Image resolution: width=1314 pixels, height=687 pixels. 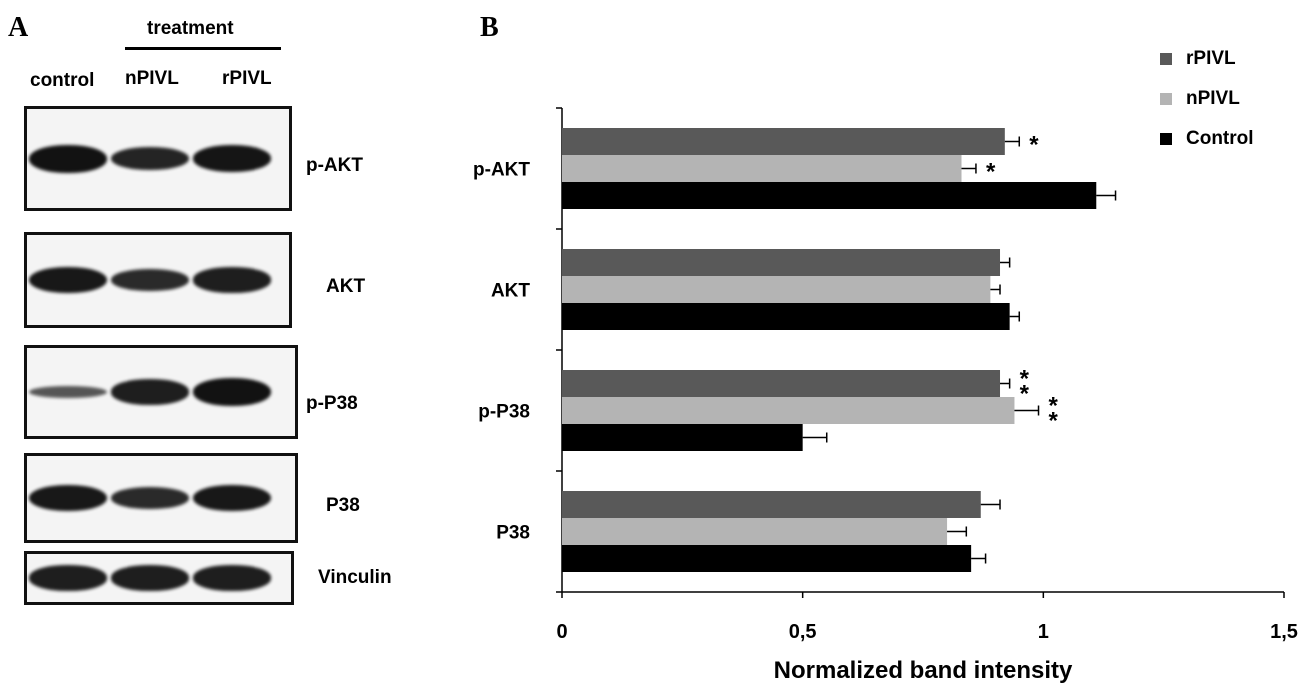 What do you see at coordinates (355, 577) in the screenshot?
I see `blot-label: Vinculin` at bounding box center [355, 577].